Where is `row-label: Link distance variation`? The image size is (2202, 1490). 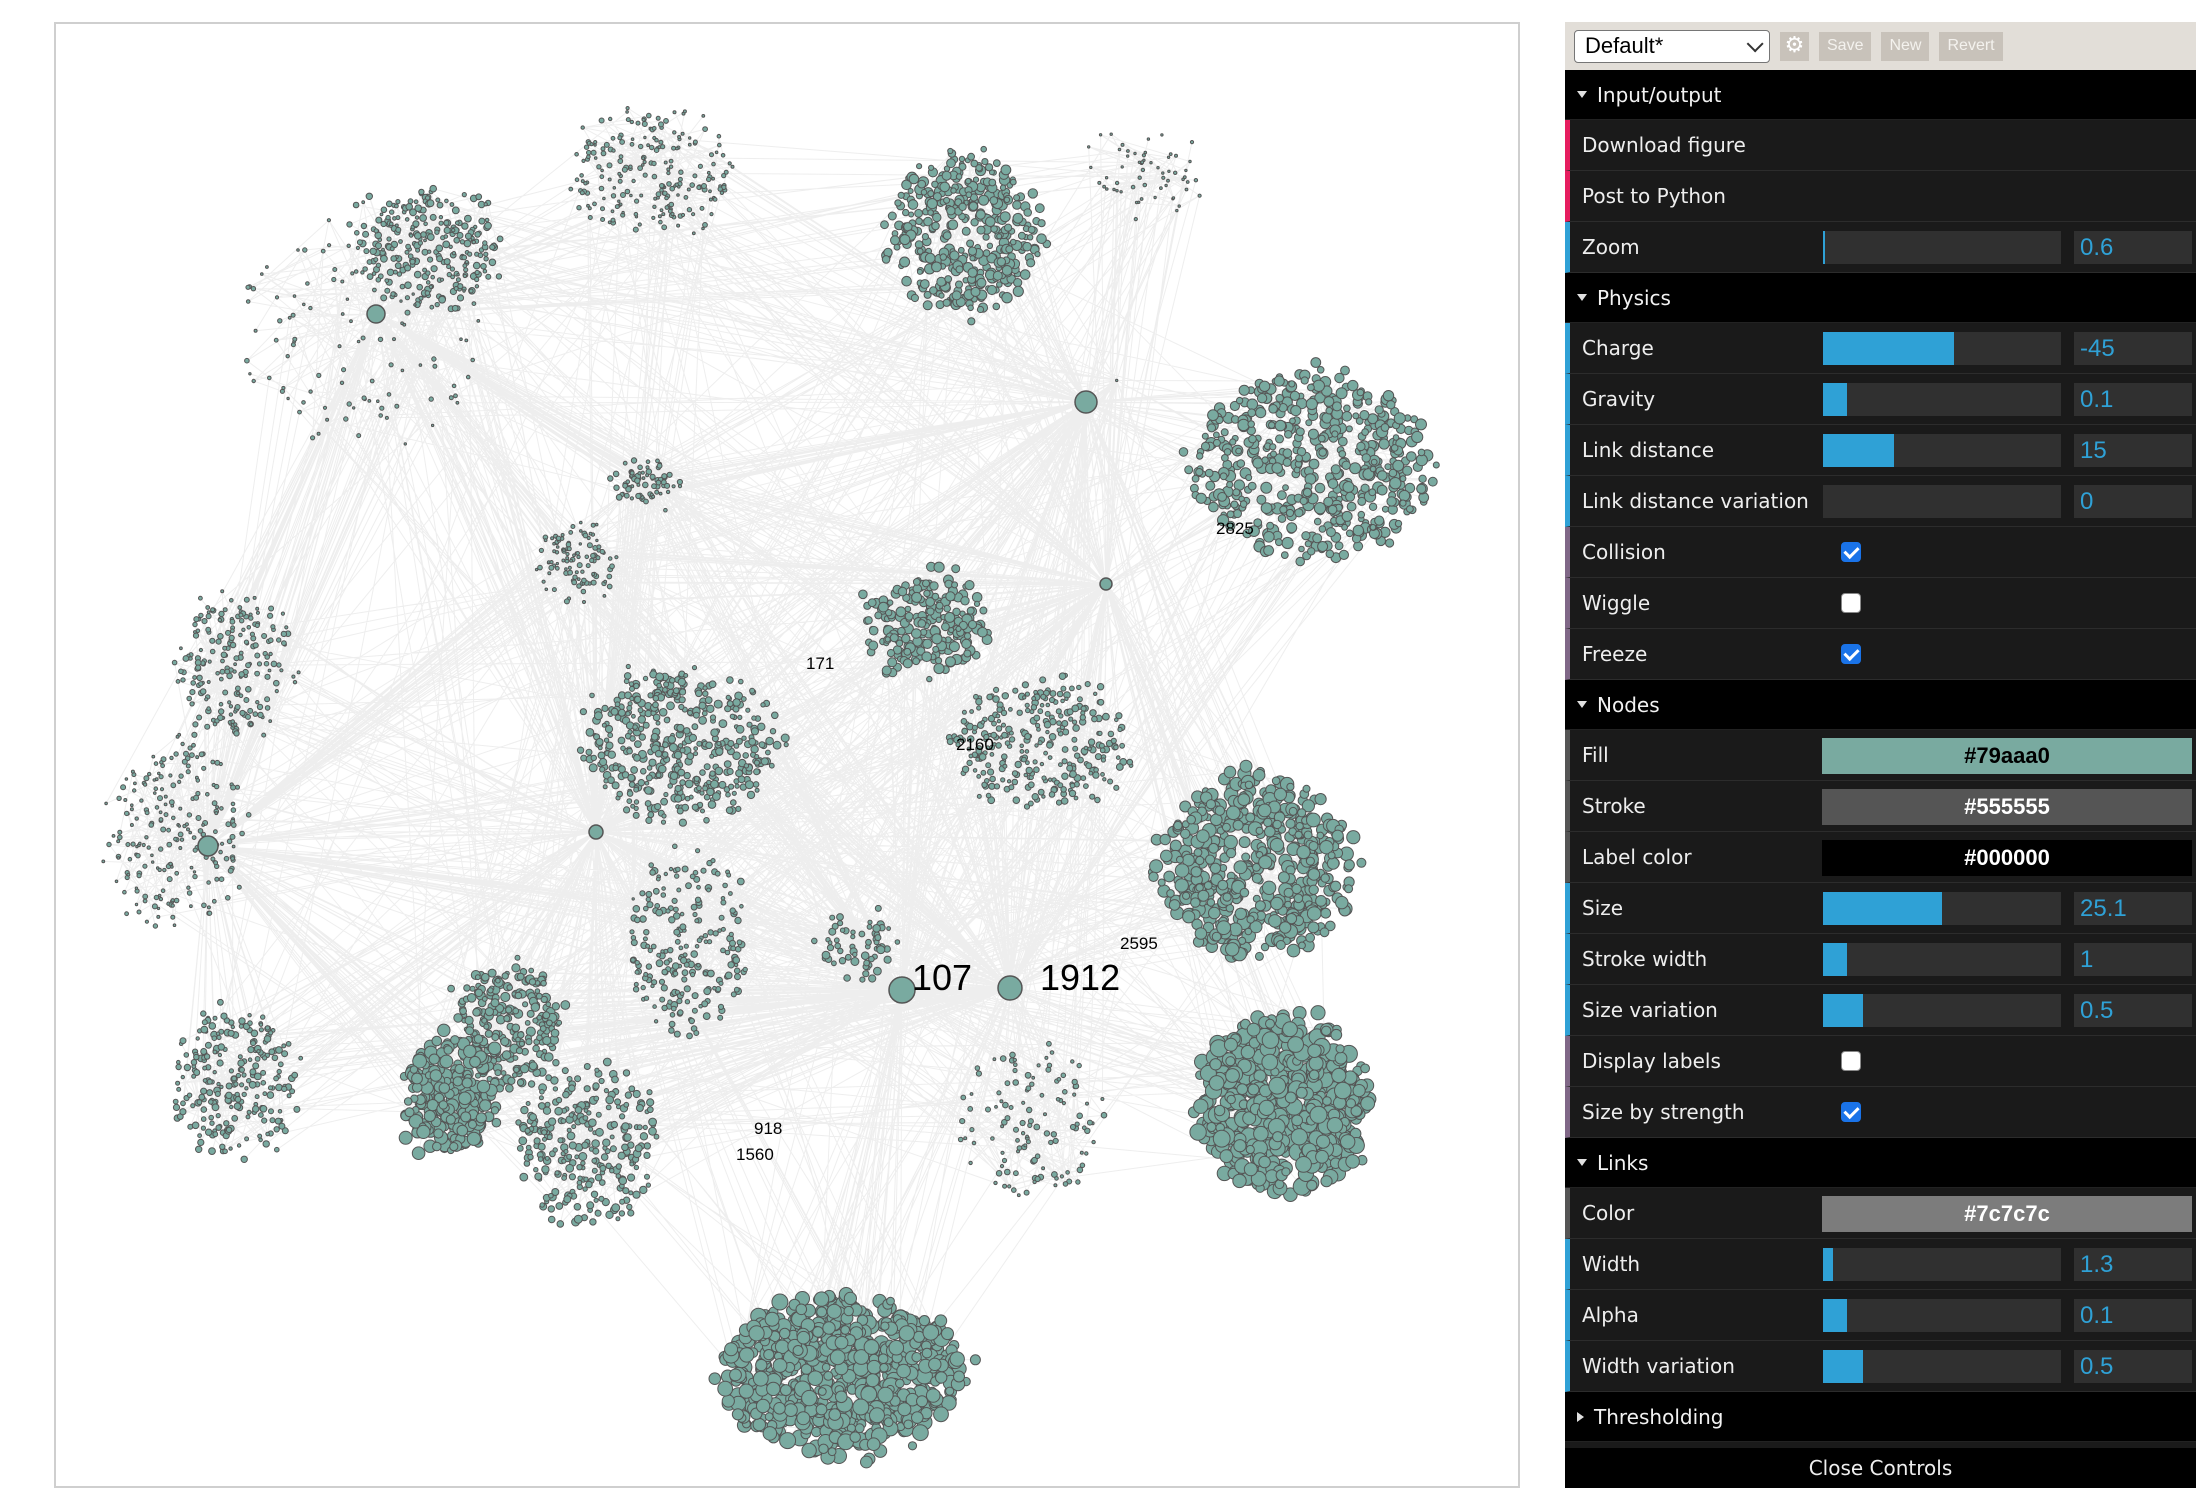 row-label: Link distance variation is located at coordinates (1695, 501).